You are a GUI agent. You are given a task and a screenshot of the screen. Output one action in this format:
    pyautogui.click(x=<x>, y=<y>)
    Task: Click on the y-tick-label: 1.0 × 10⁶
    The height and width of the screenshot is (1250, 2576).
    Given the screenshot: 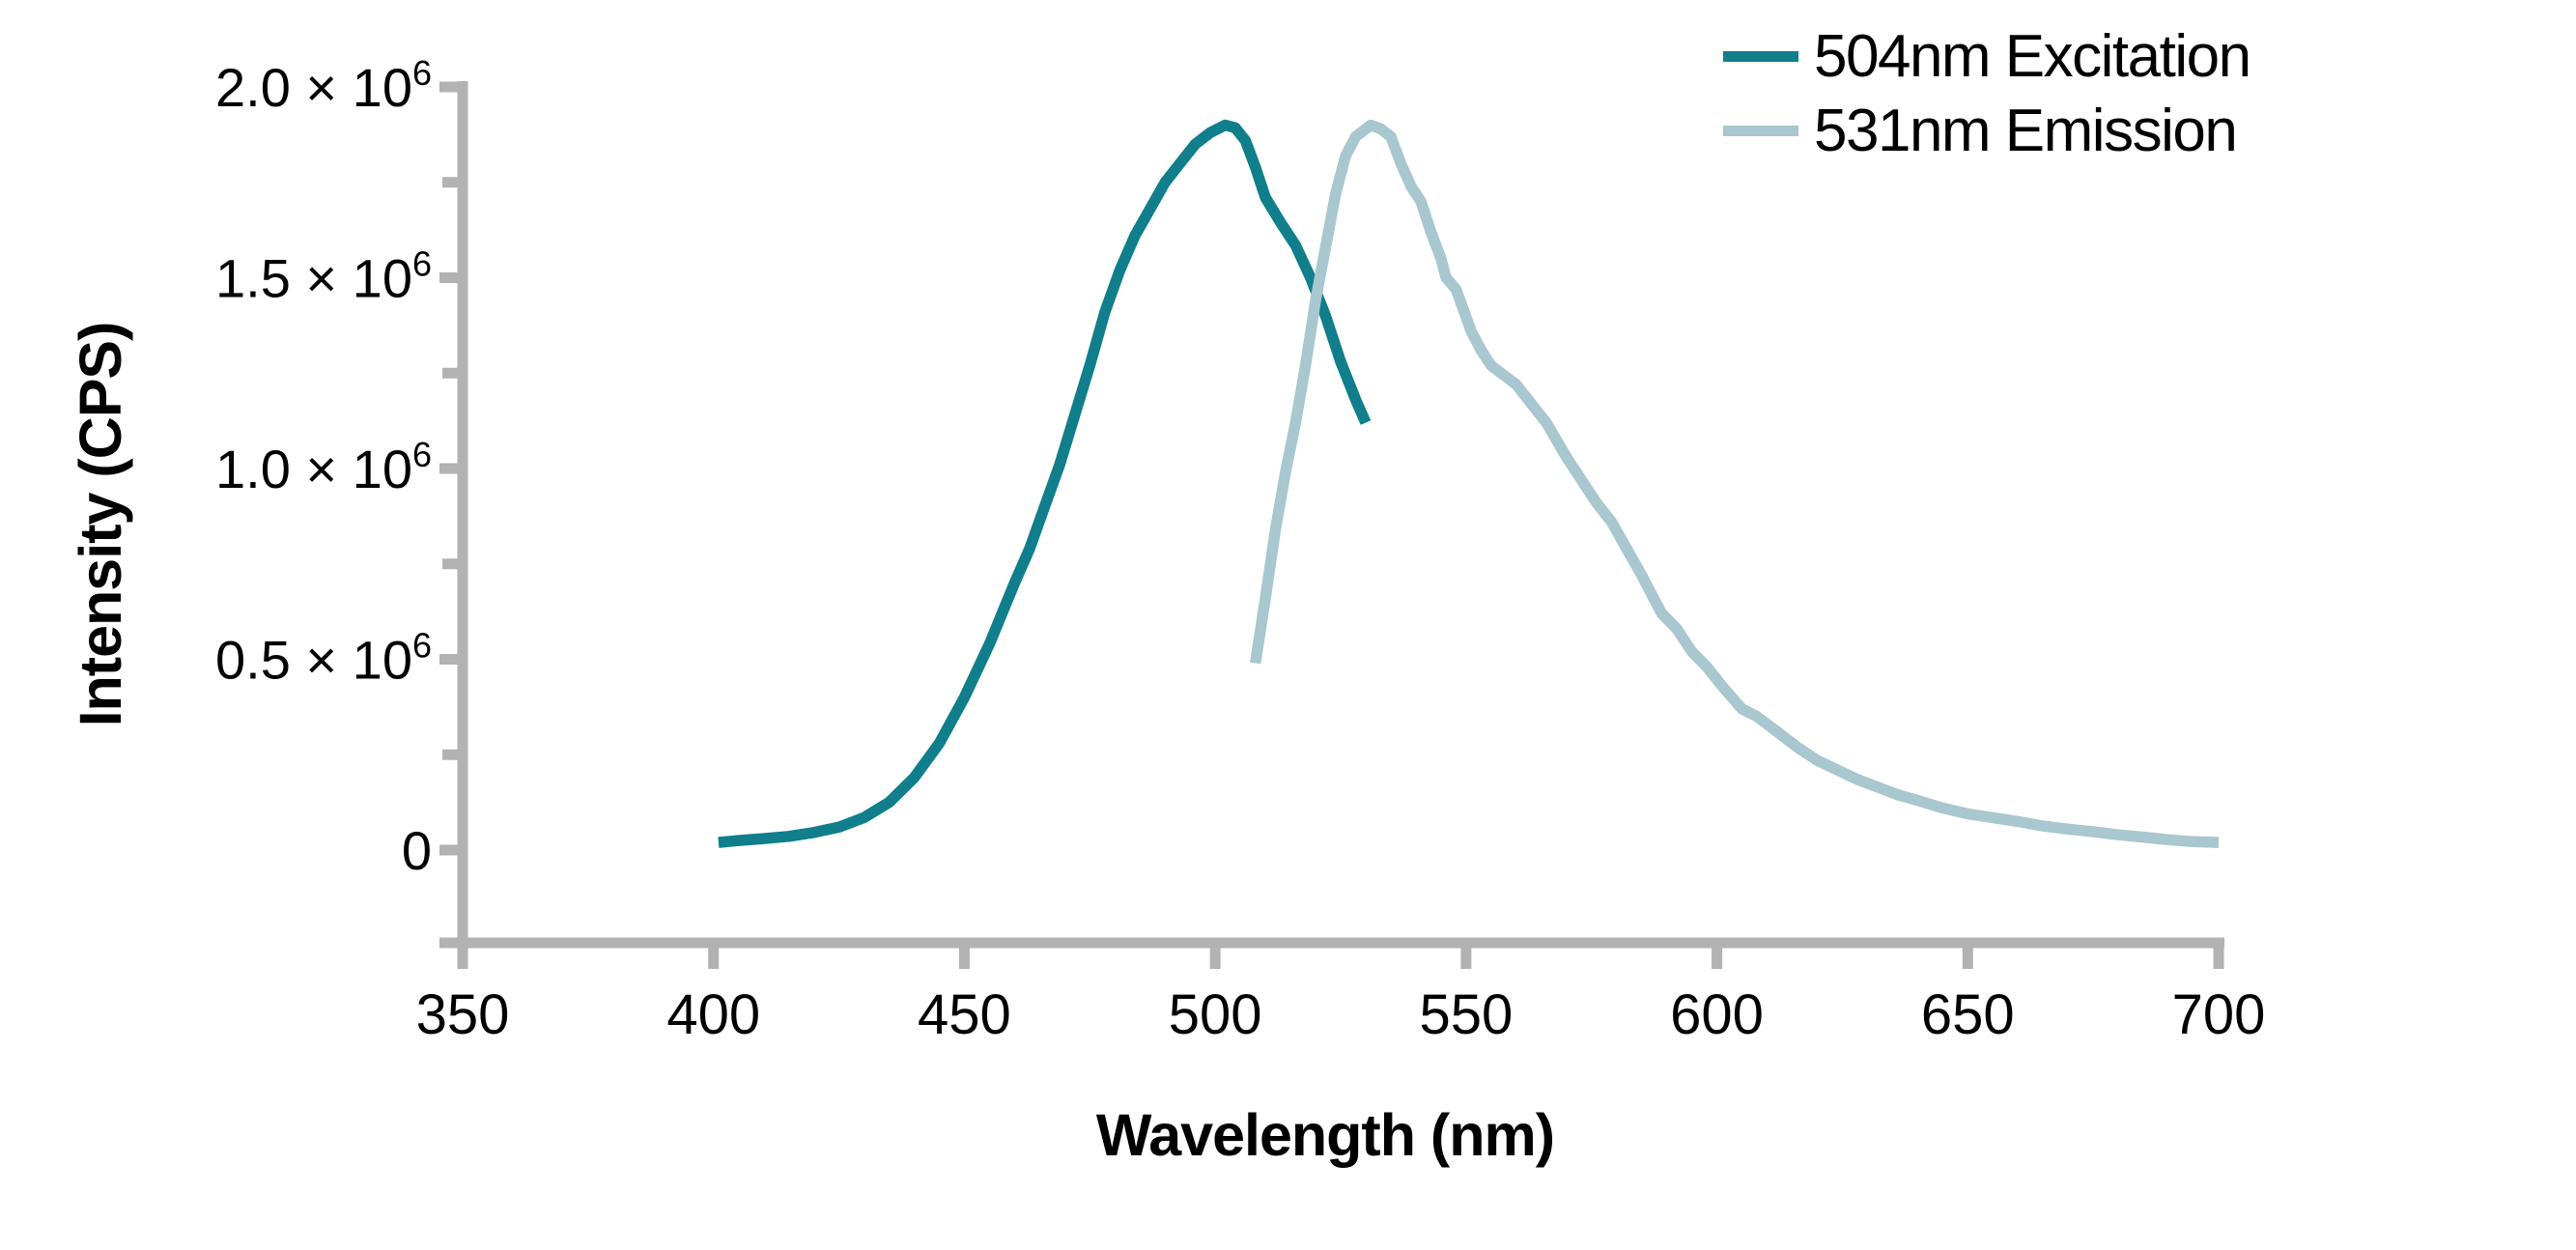 What is the action you would take?
    pyautogui.click(x=323, y=467)
    